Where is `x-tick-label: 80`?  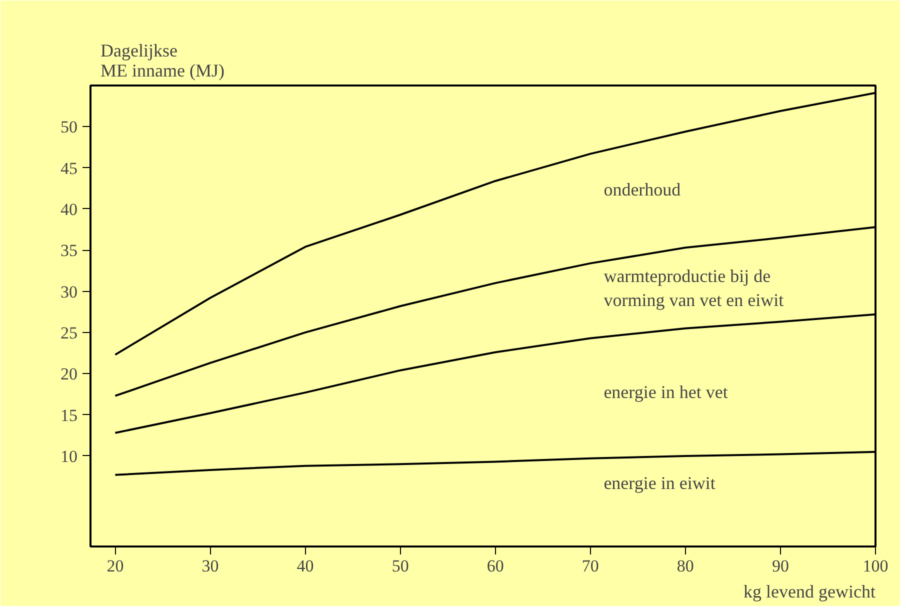
x-tick-label: 80 is located at coordinates (685, 566).